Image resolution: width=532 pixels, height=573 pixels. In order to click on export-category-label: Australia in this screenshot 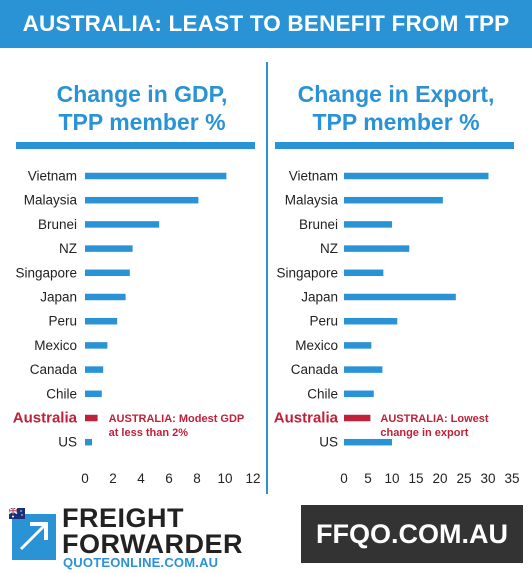, I will do `click(306, 418)`.